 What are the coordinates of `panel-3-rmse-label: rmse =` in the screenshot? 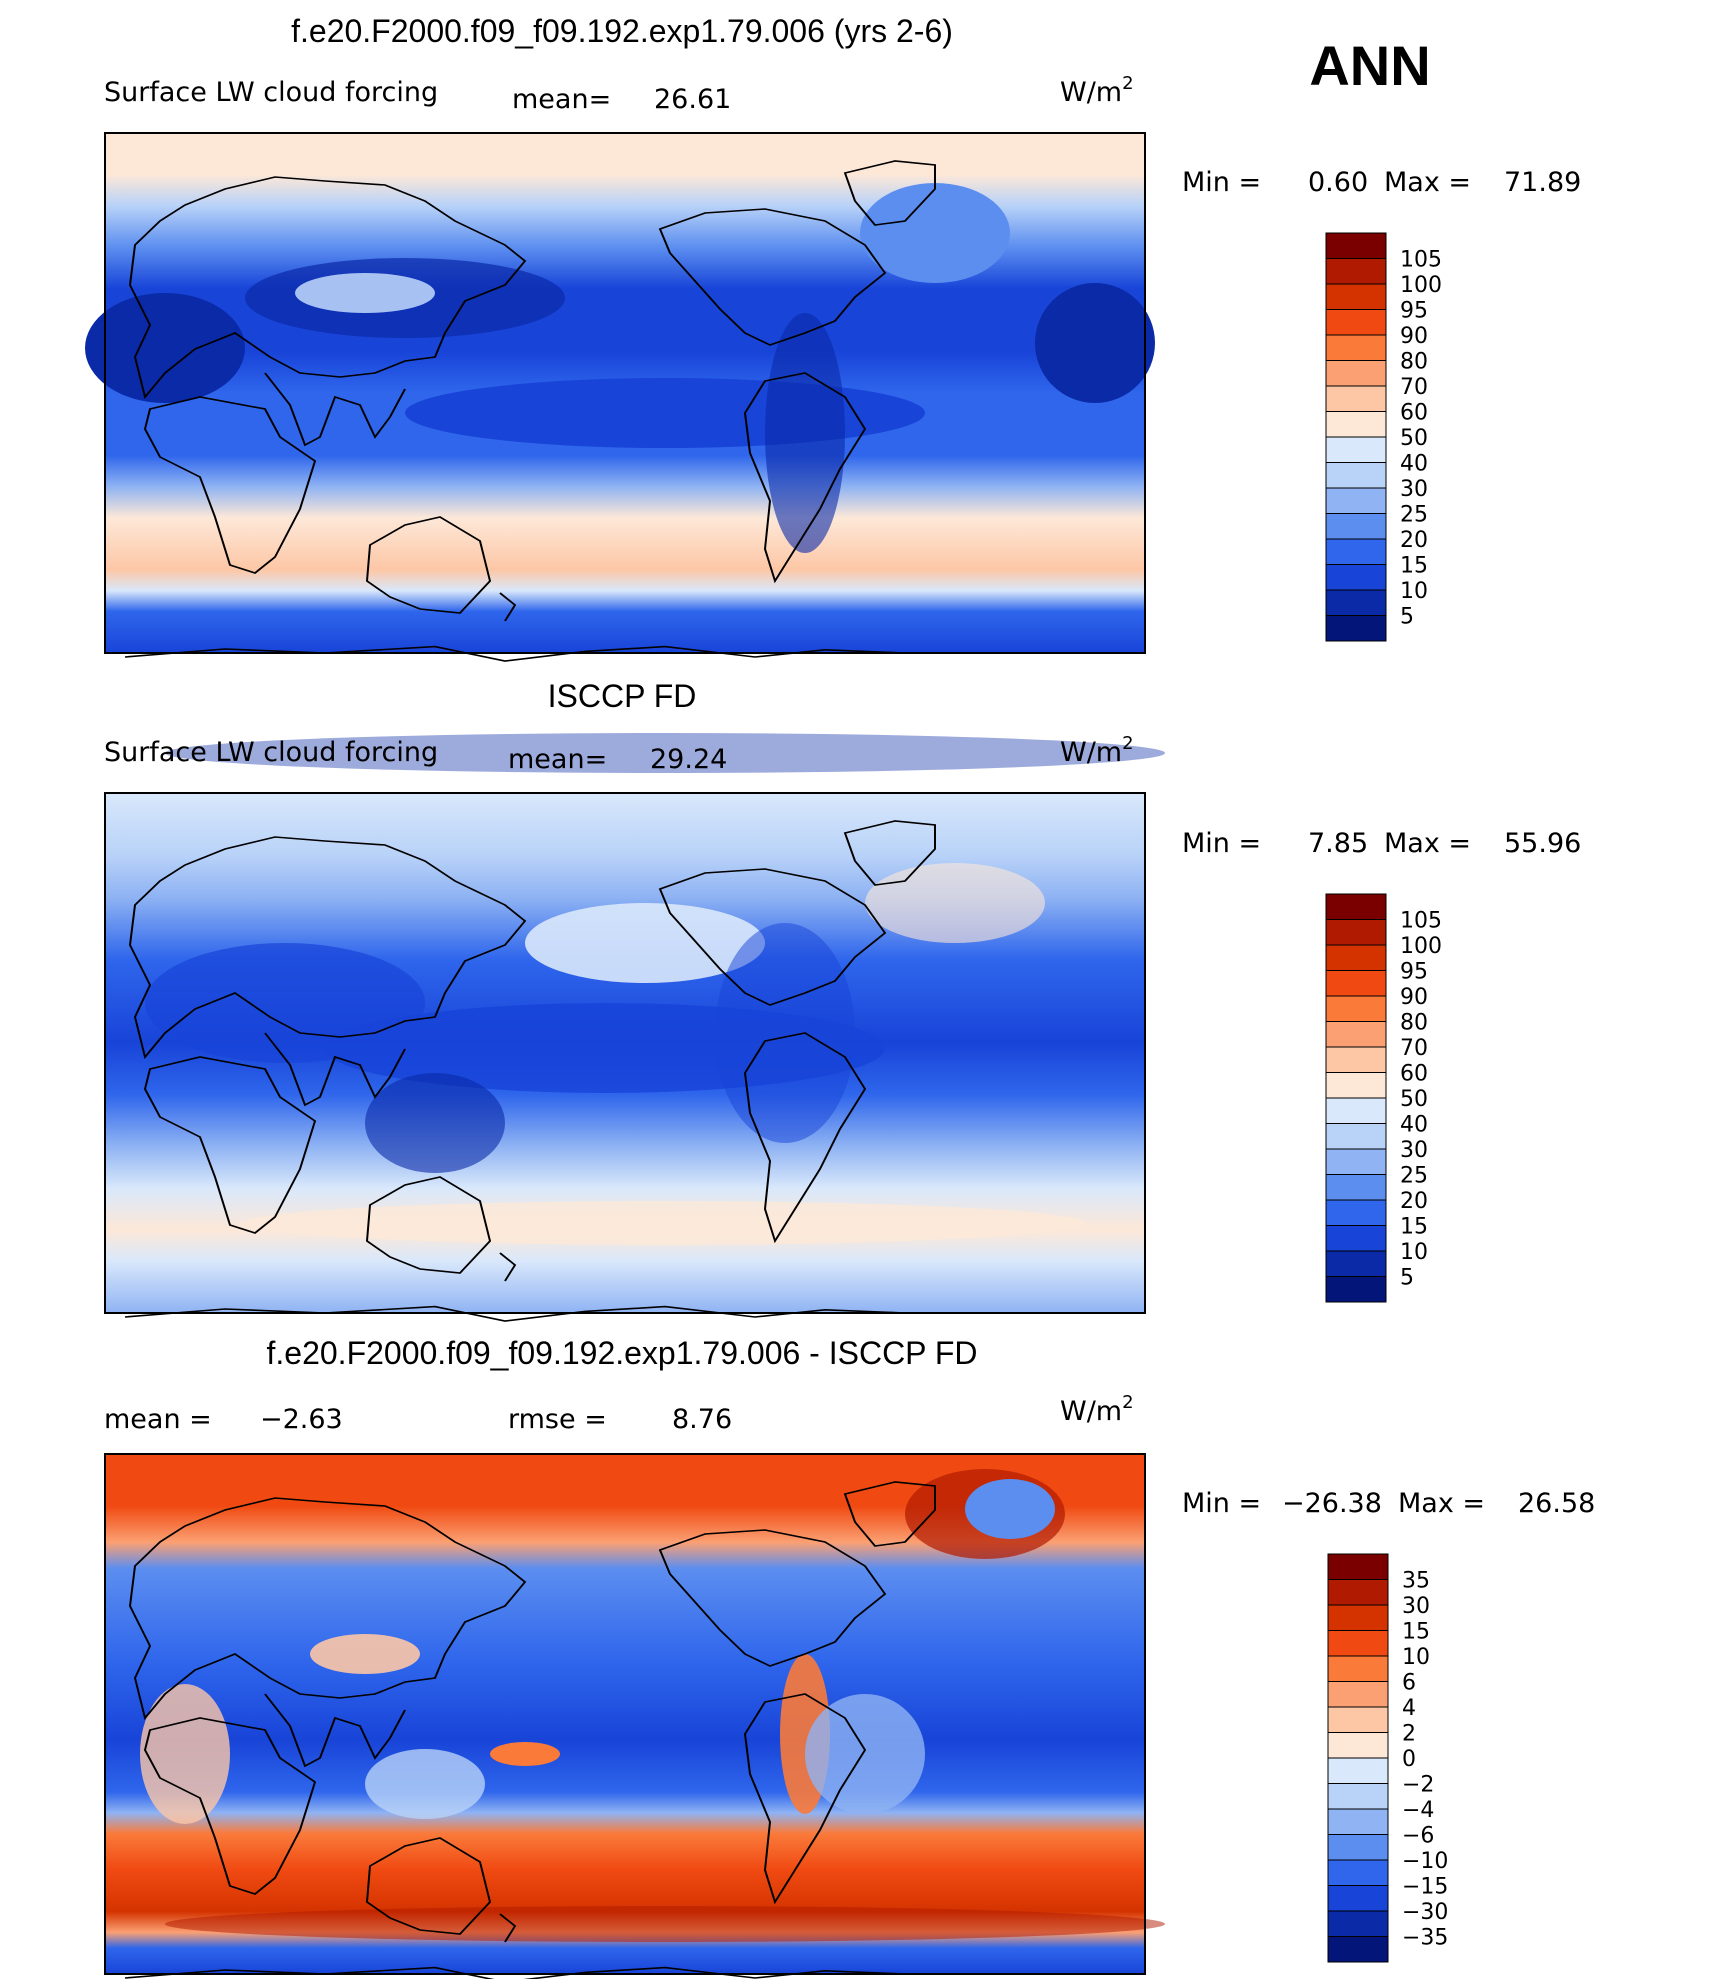 It's located at (557, 1419).